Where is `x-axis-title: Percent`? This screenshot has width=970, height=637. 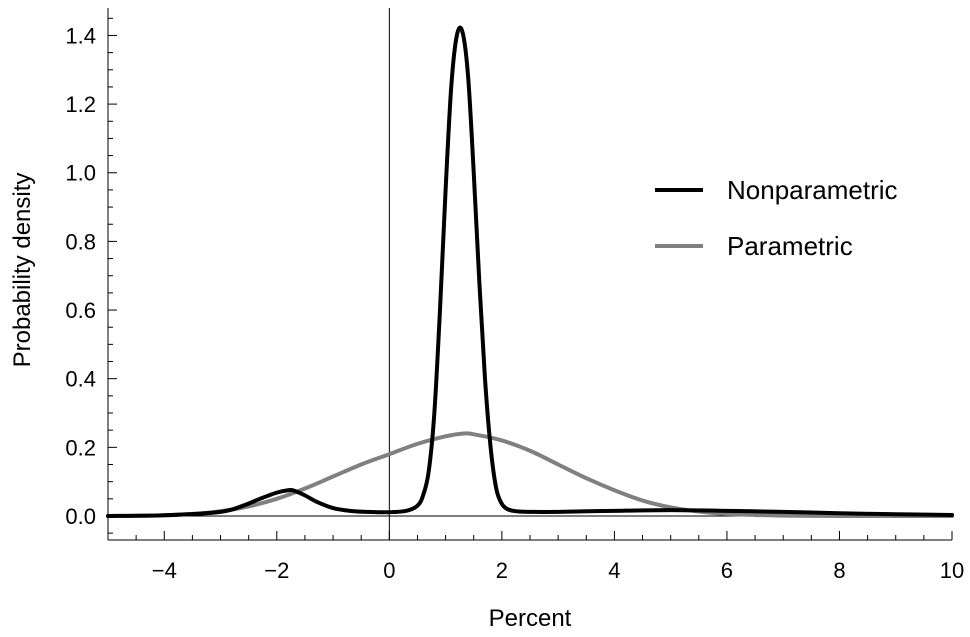 x-axis-title: Percent is located at coordinates (530, 618).